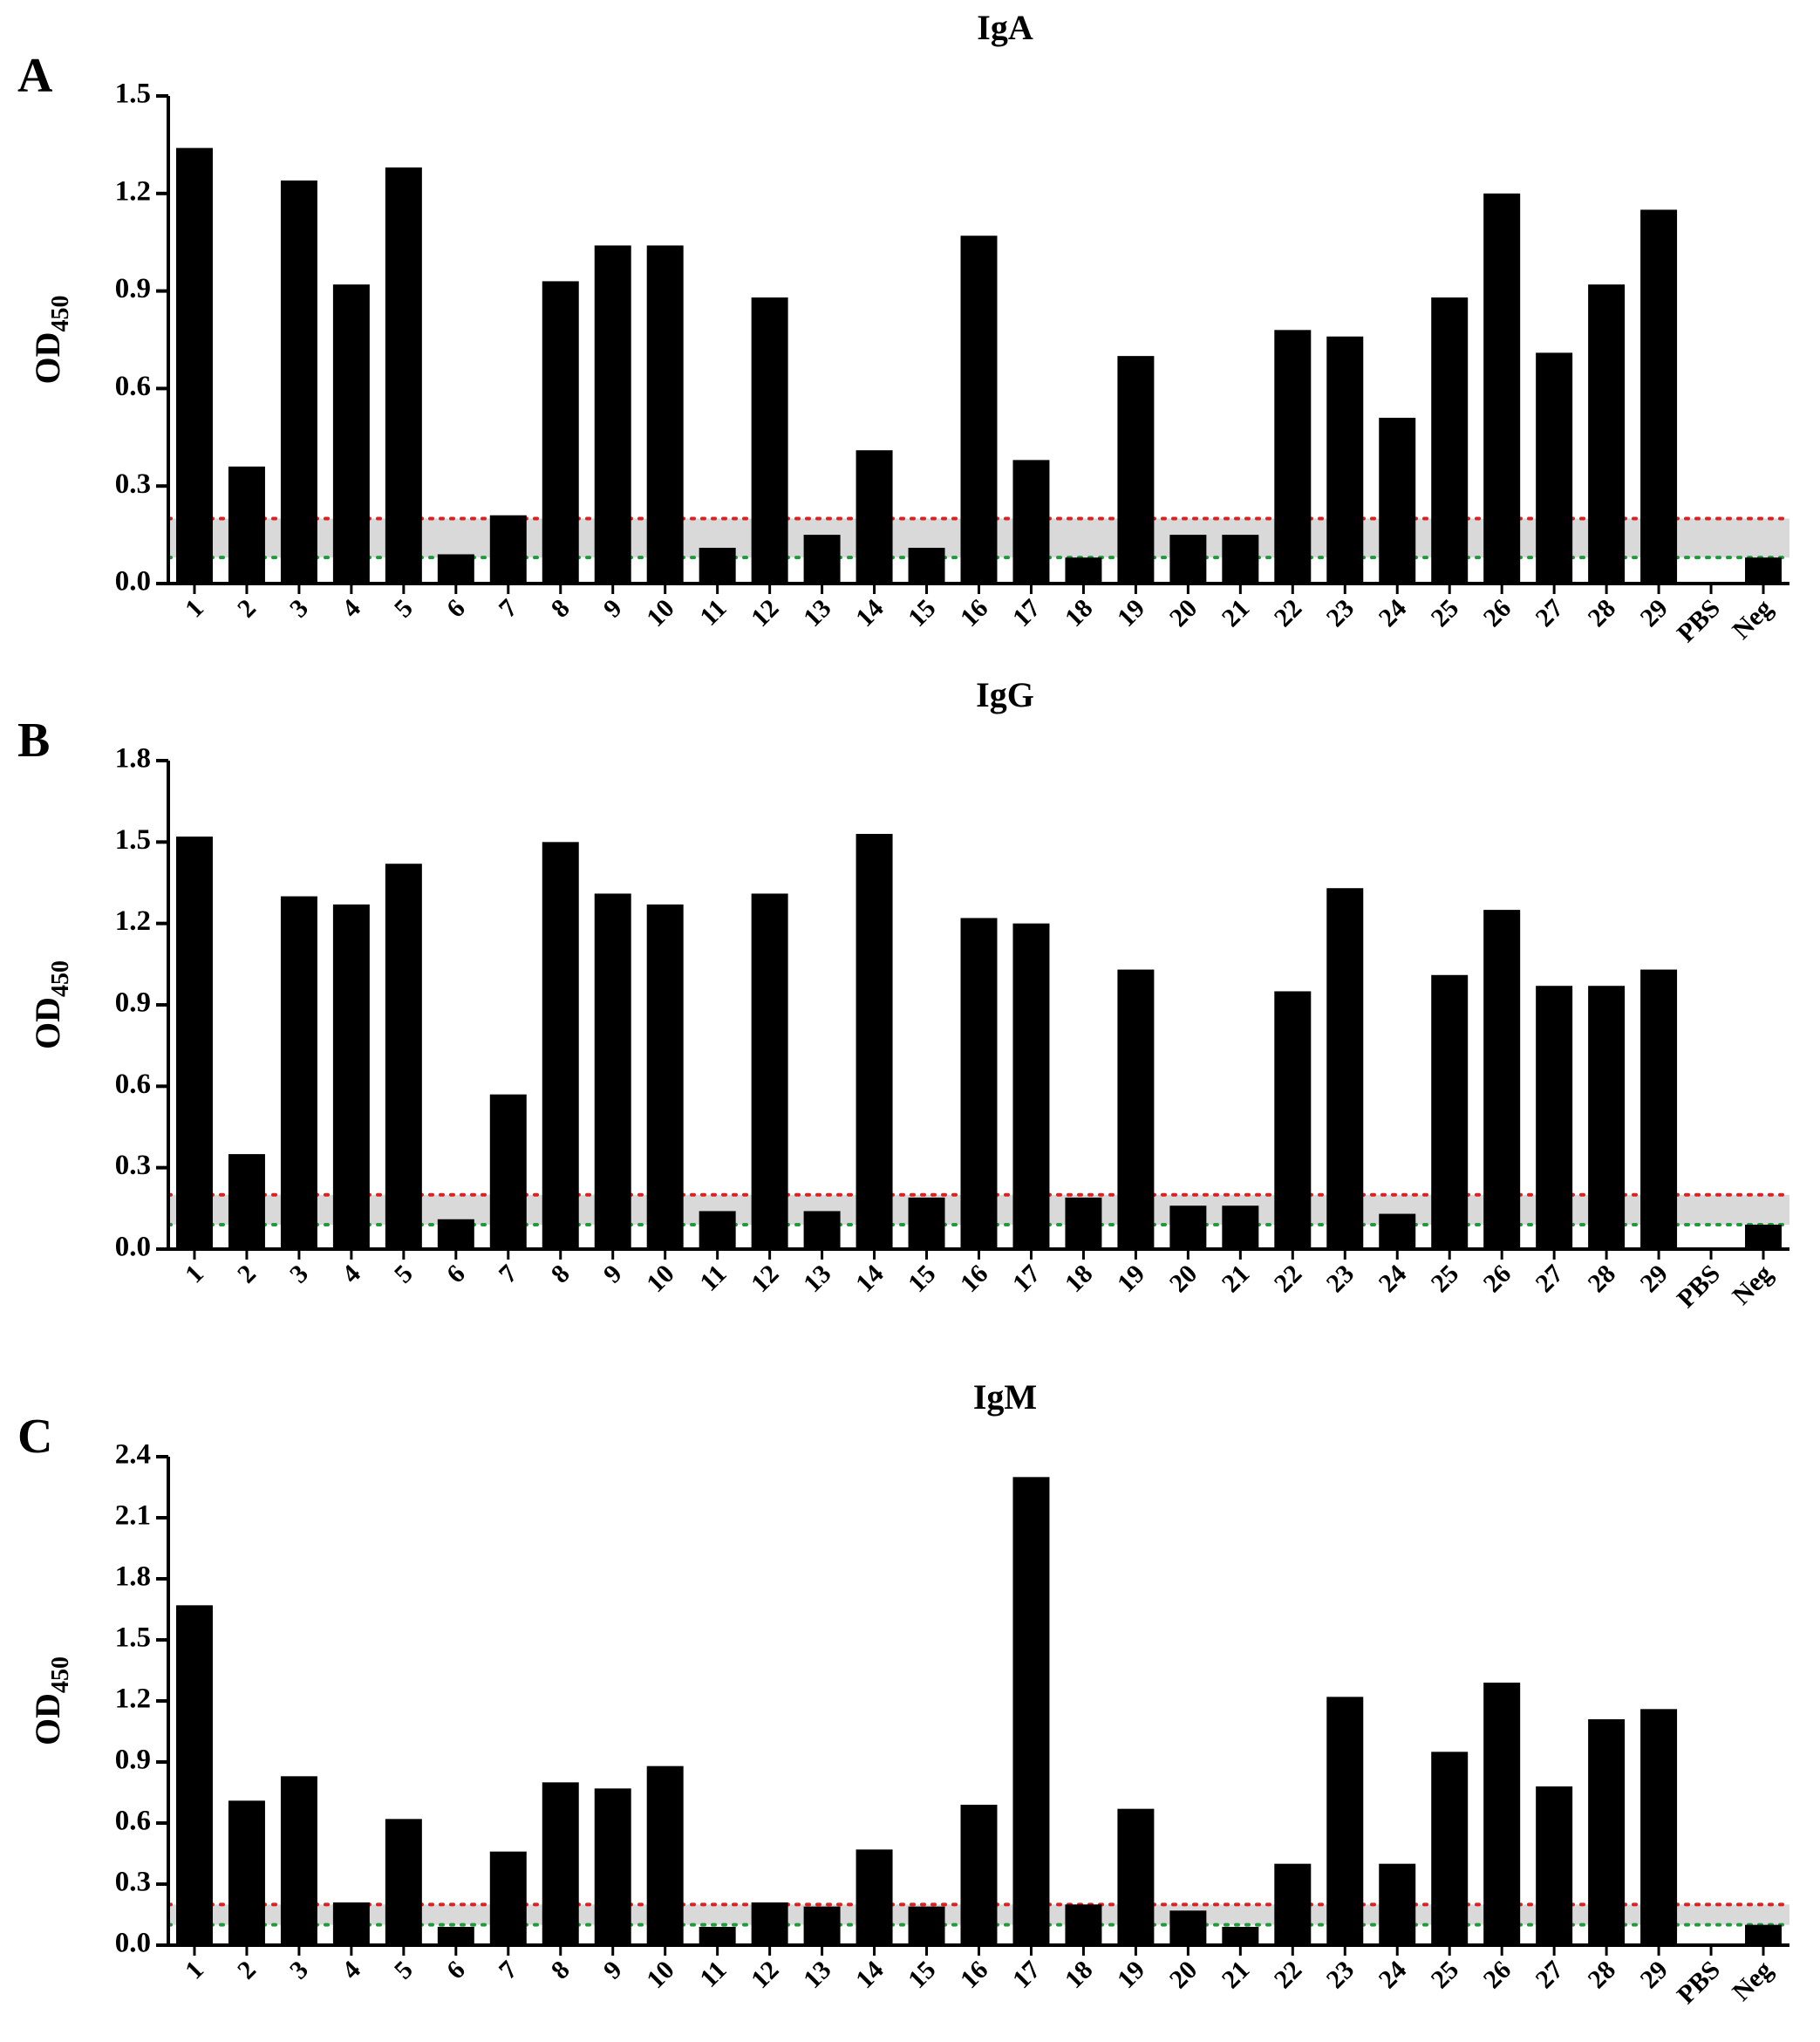 This screenshot has height=2042, width=1820. What do you see at coordinates (133, 1516) in the screenshot?
I see `y-tick-label: 2.1` at bounding box center [133, 1516].